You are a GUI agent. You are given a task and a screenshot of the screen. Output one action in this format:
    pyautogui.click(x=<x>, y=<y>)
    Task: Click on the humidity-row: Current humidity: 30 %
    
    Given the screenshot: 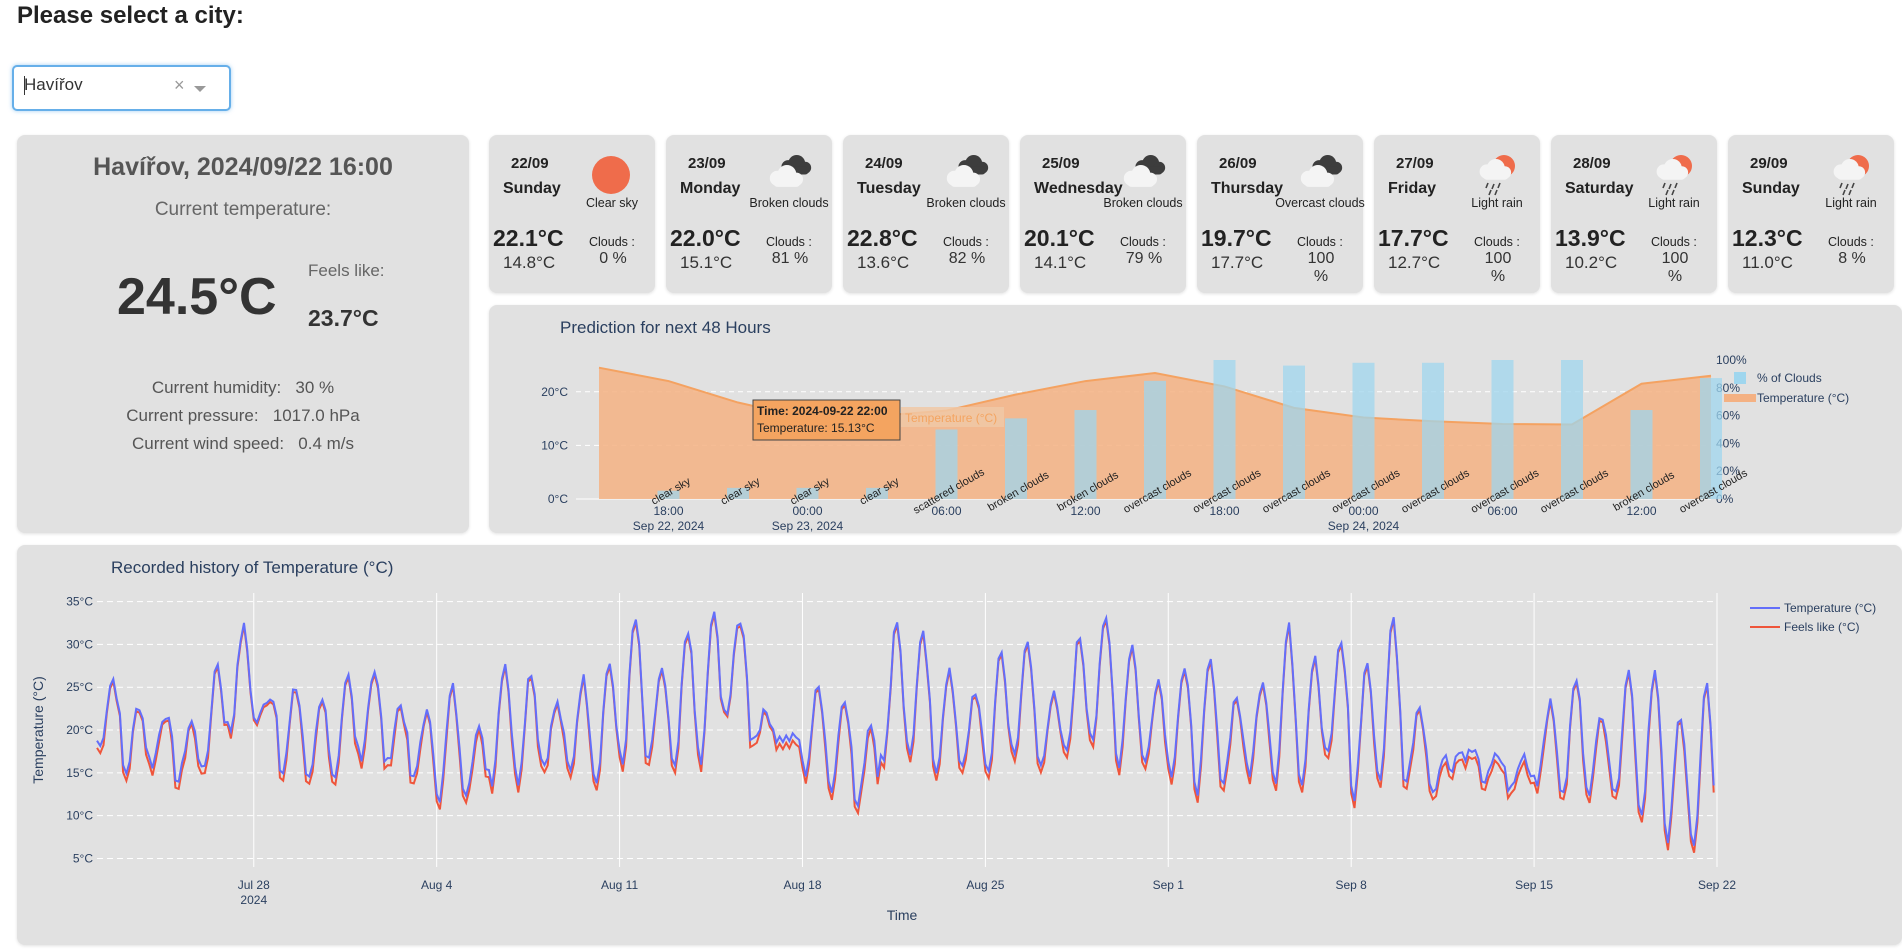 What is the action you would take?
    pyautogui.click(x=243, y=388)
    